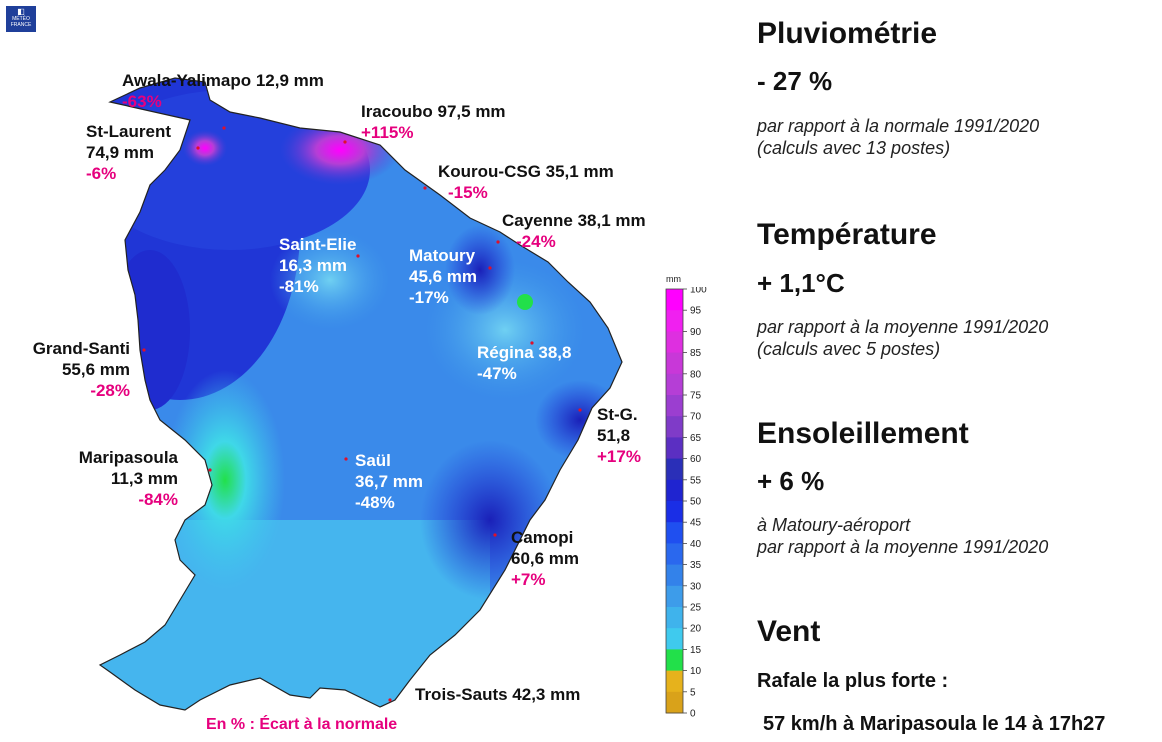 Image resolution: width=1162 pixels, height=742 pixels. What do you see at coordinates (21, 25) in the screenshot?
I see `logo-line2: FRANCE` at bounding box center [21, 25].